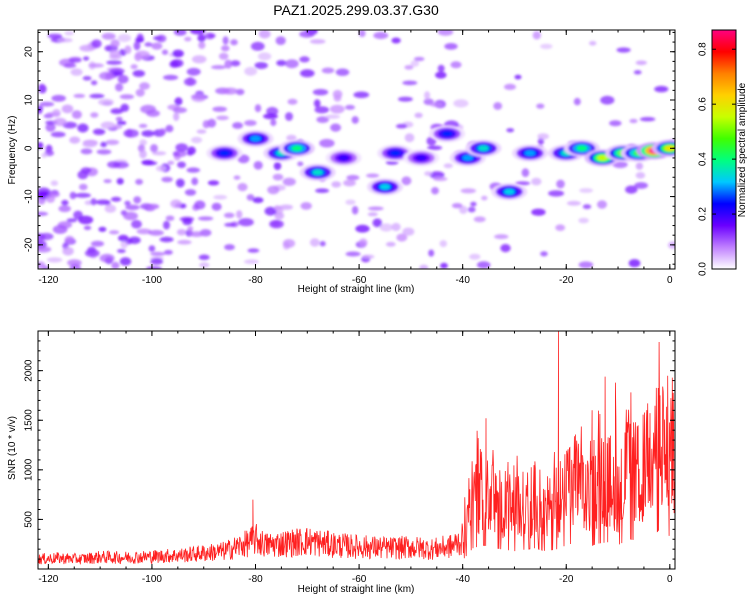  Describe the element at coordinates (29, 420) in the screenshot. I see `y-tick-label: 1500` at that location.